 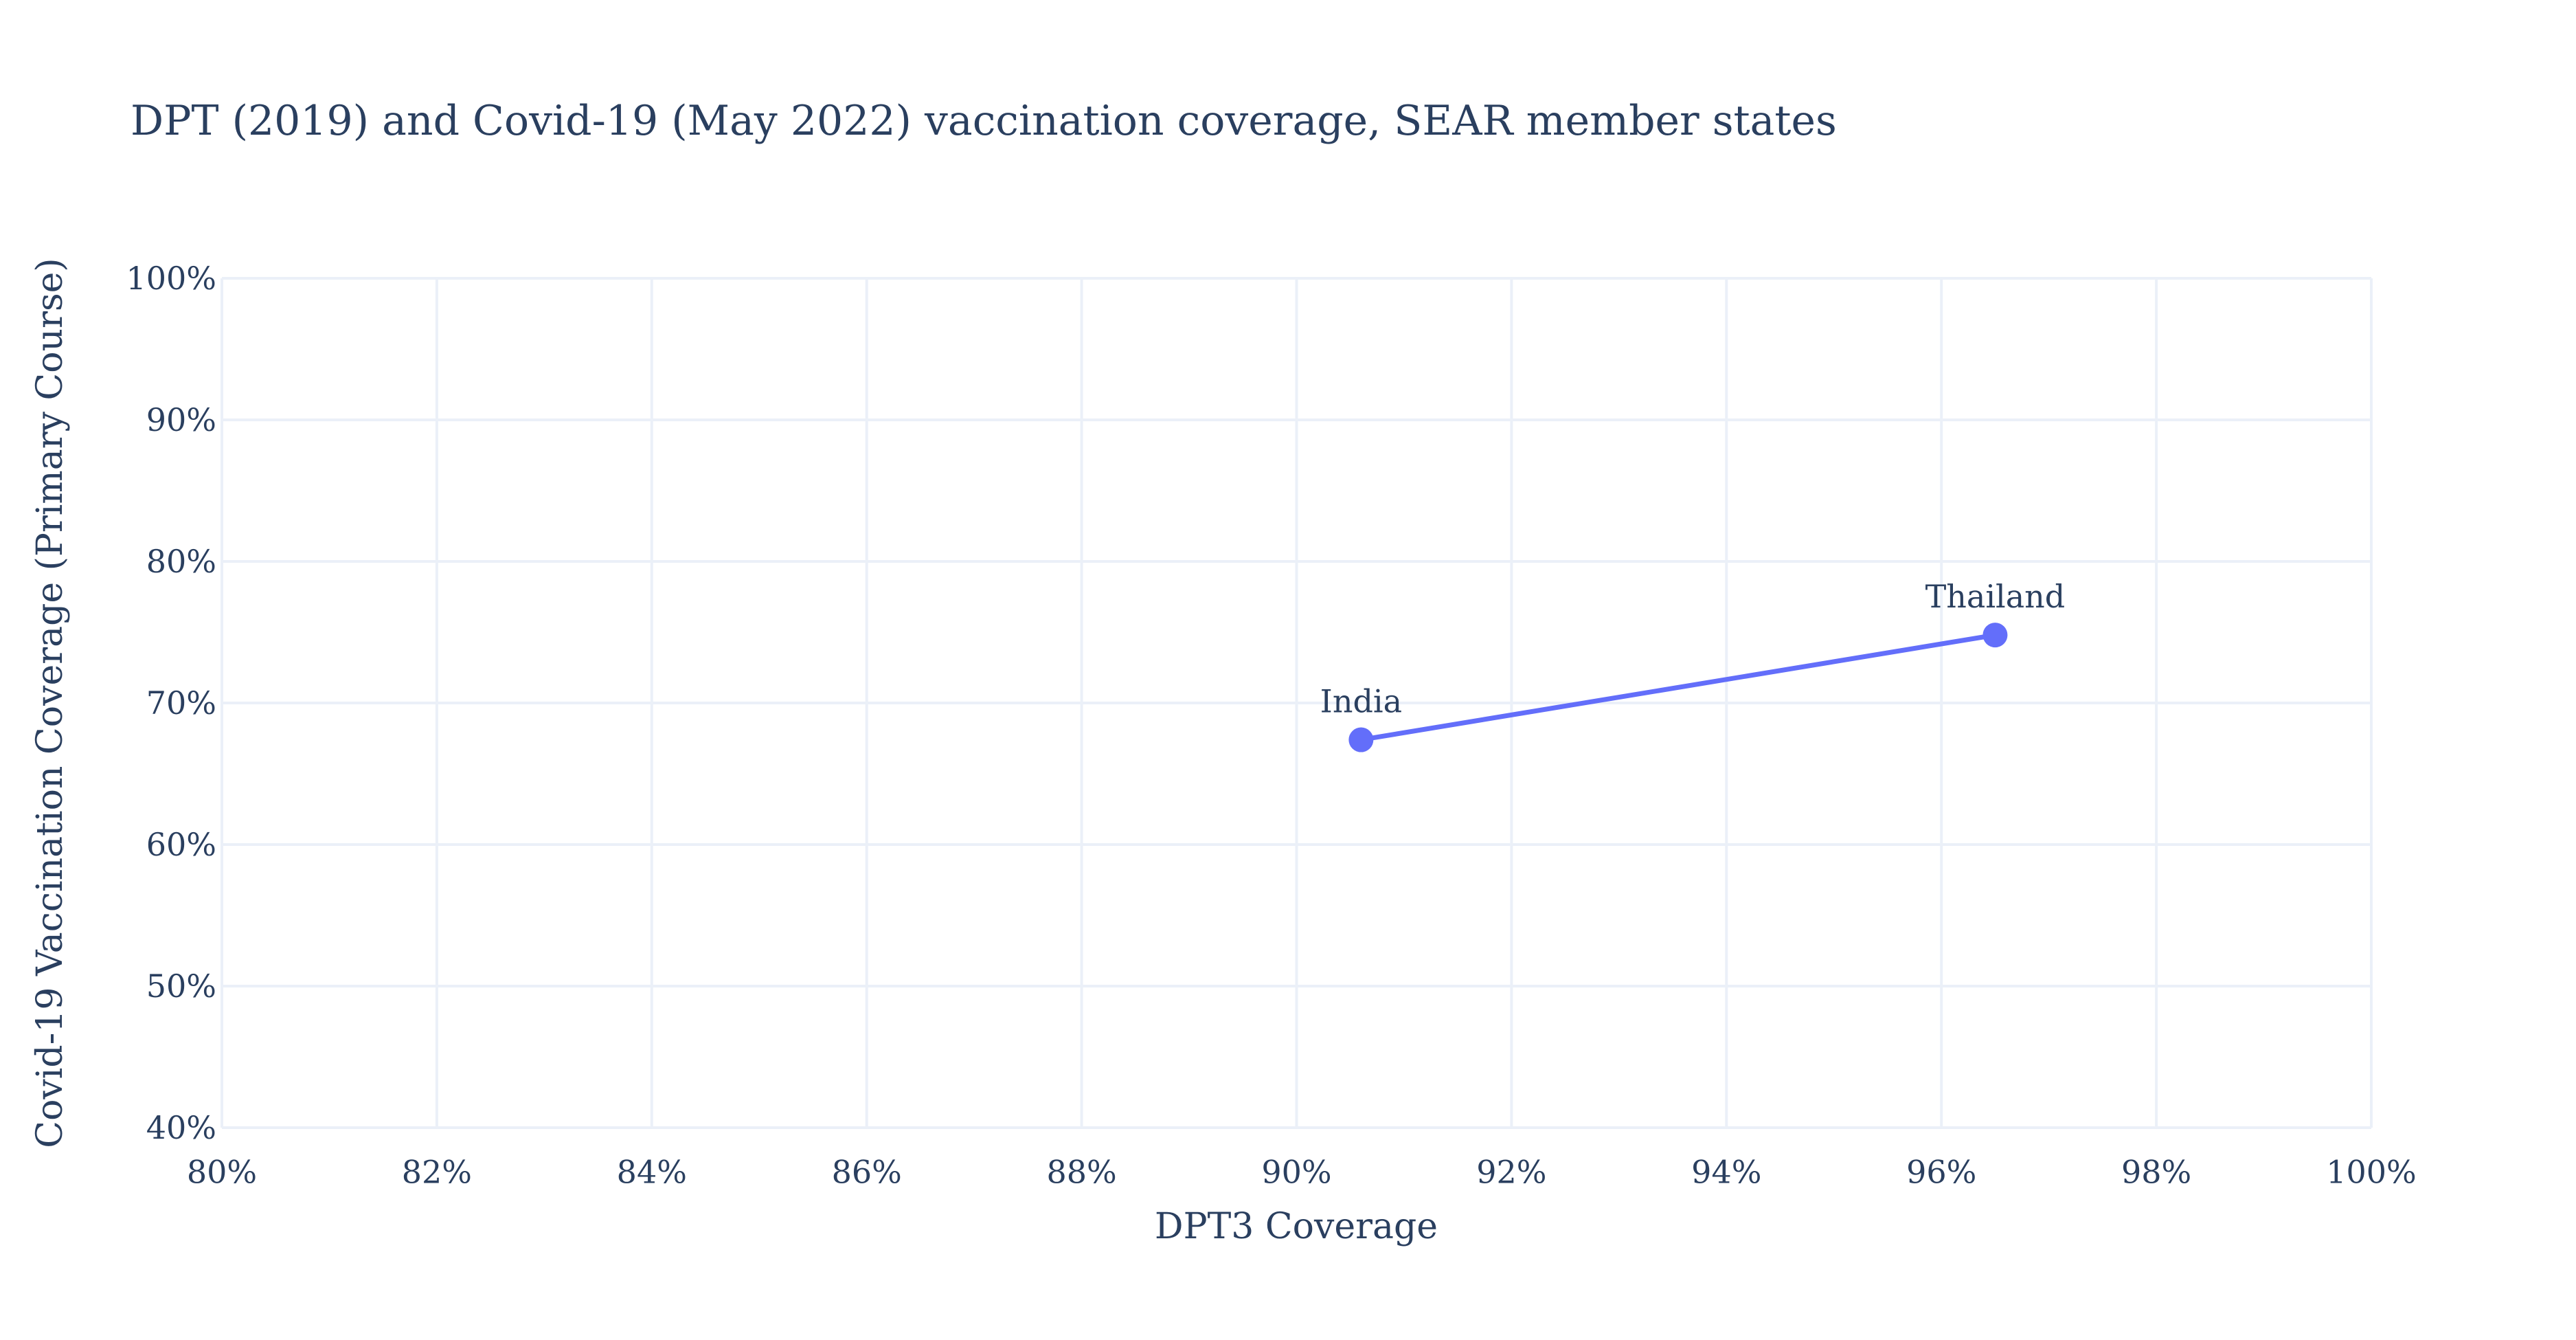 I want to click on x-tick-label: 98%, so click(x=2156, y=1172).